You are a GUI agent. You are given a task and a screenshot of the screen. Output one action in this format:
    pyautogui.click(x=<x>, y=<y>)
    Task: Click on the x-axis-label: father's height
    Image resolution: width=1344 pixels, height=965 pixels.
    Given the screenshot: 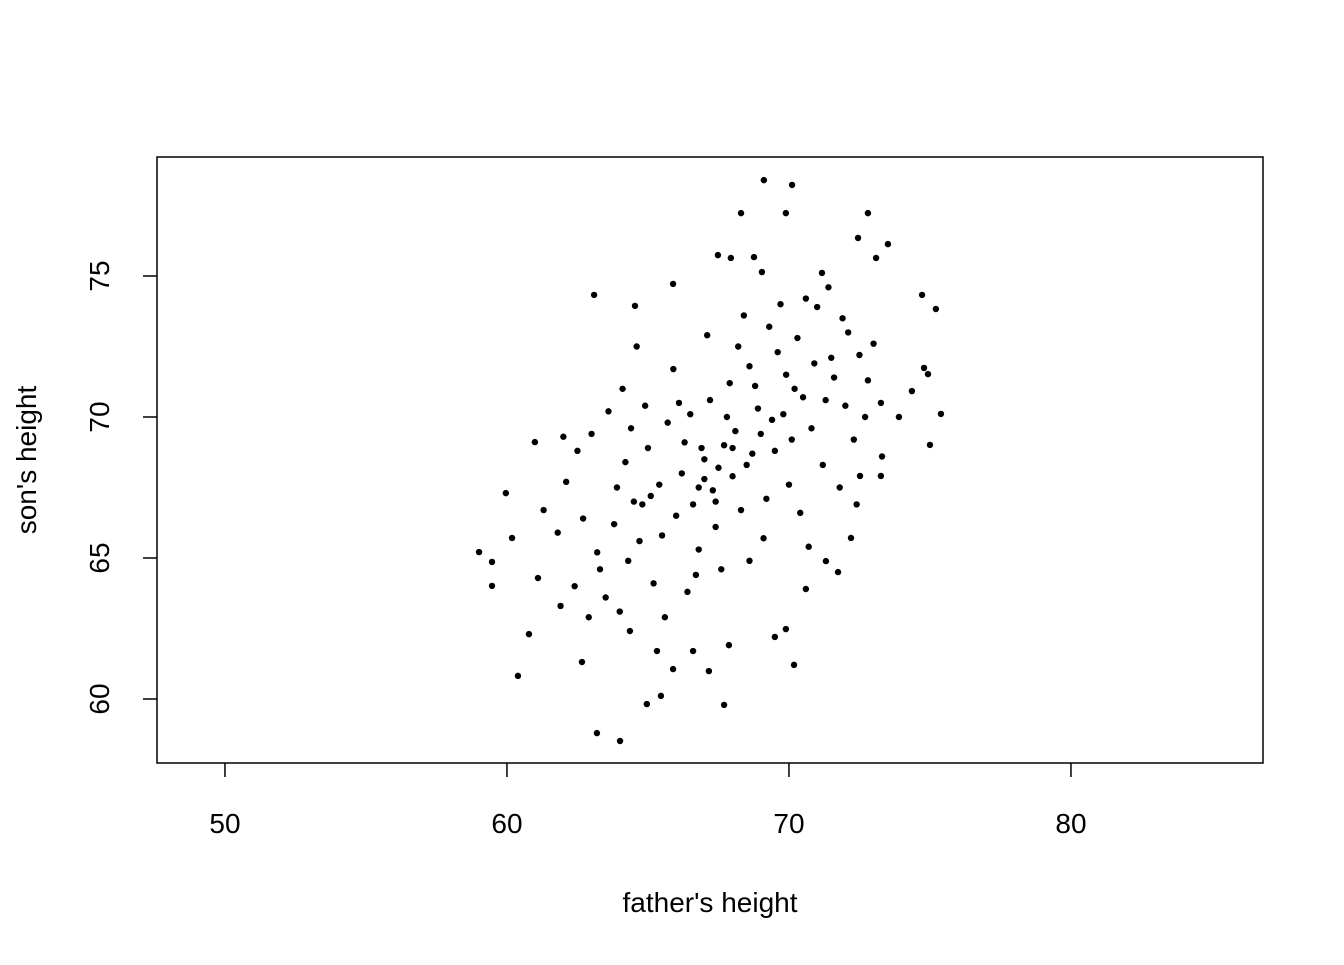 What is the action you would take?
    pyautogui.click(x=709, y=902)
    